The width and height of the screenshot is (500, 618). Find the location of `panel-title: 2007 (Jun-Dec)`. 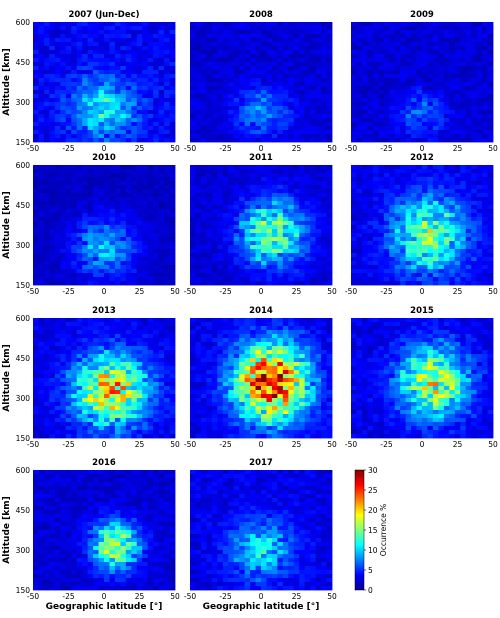

panel-title: 2007 (Jun-Dec) is located at coordinates (103, 15).